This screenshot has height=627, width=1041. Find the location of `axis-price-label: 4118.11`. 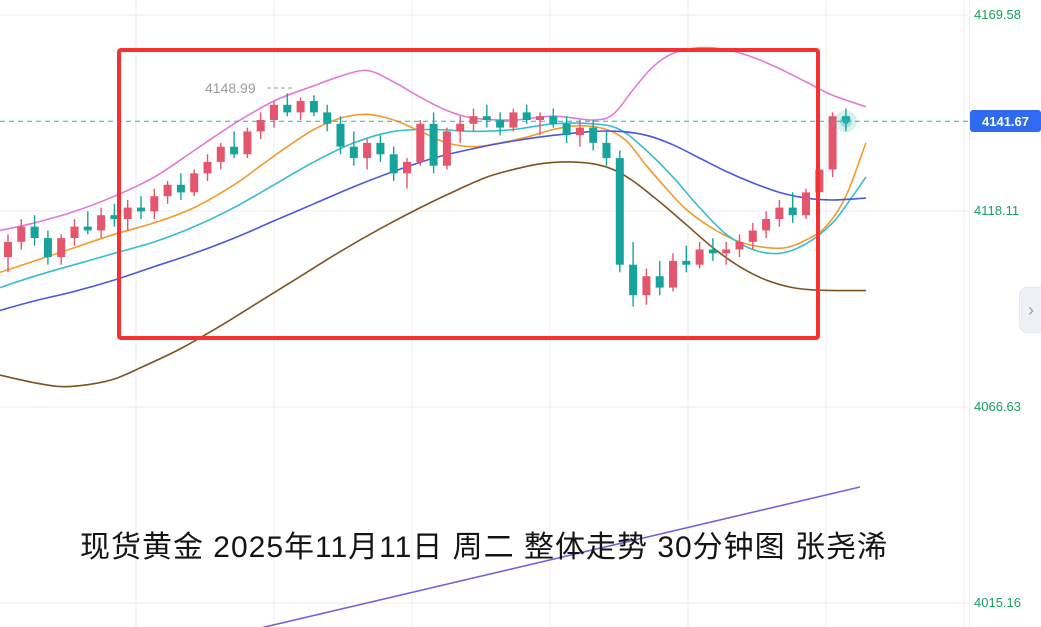

axis-price-label: 4118.11 is located at coordinates (997, 210).